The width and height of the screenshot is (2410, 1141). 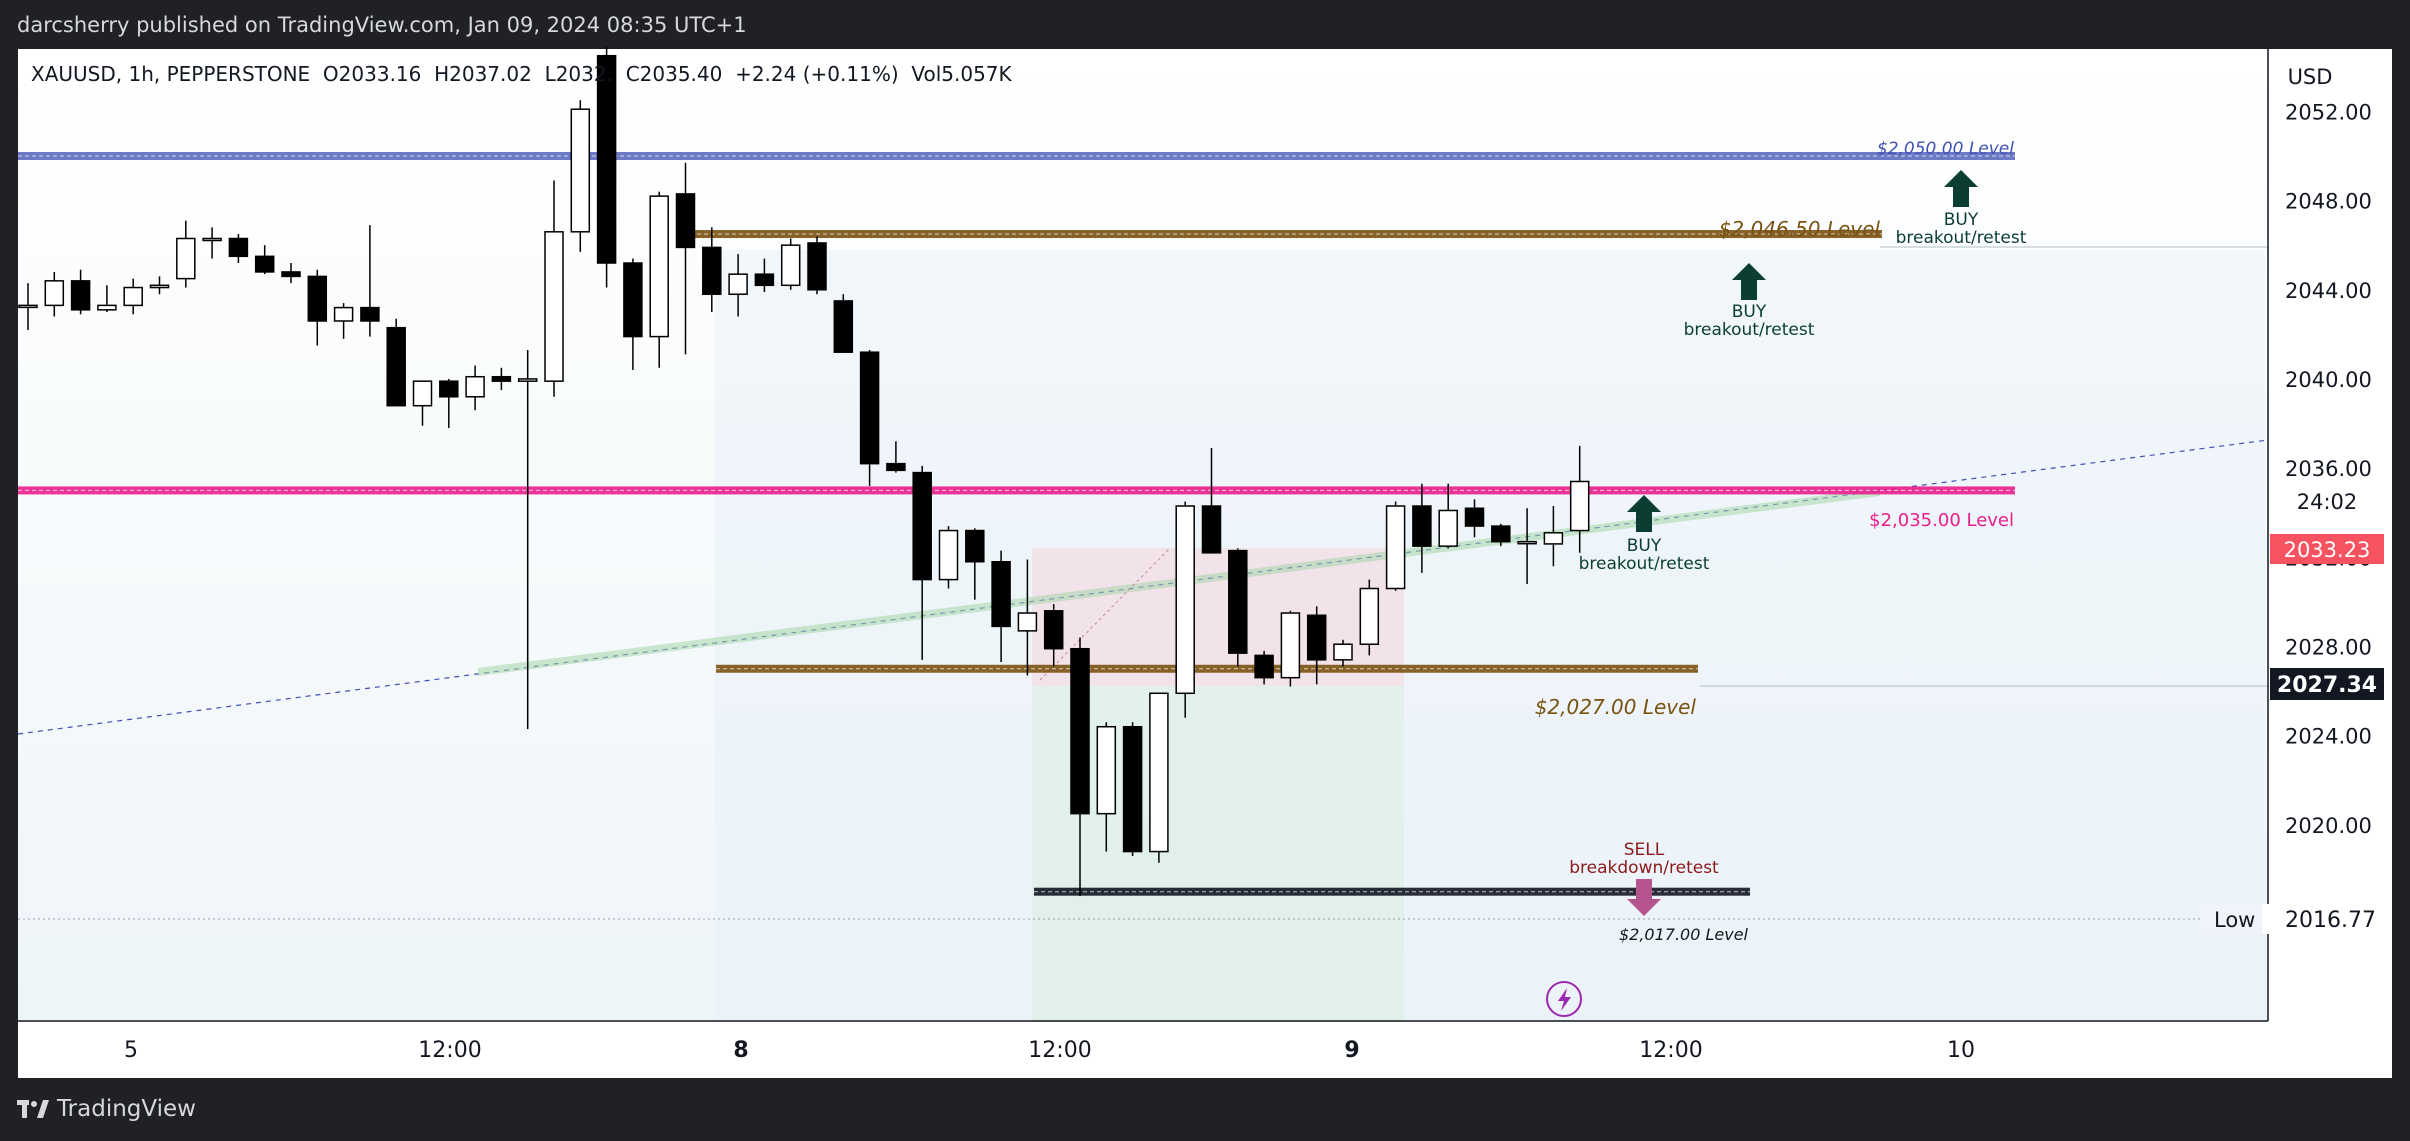 I want to click on currency-label: USD, so click(x=2310, y=77).